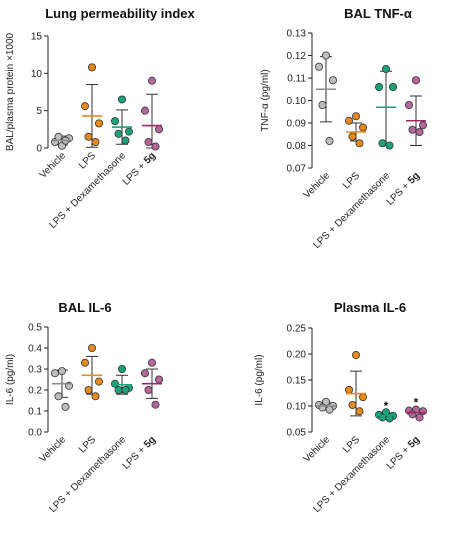 The image size is (449, 550). I want to click on y-tick-label: 0.11, so click(296, 79).